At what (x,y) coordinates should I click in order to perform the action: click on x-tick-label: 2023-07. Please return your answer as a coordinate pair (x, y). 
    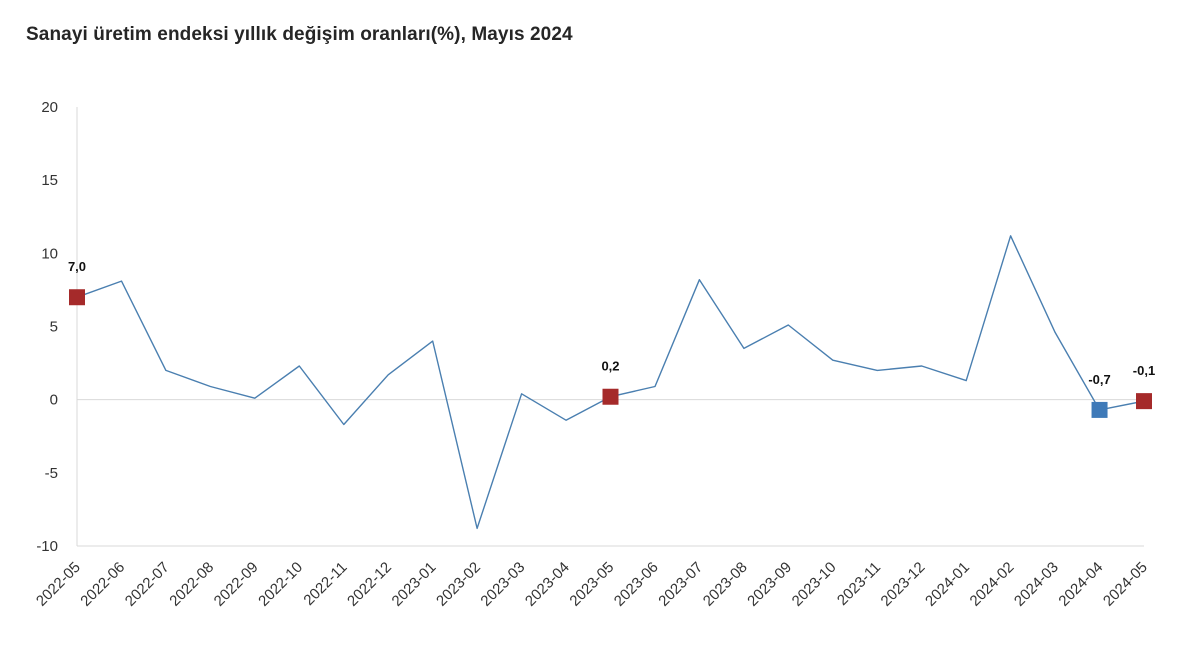
    Looking at the image, I should click on (680, 584).